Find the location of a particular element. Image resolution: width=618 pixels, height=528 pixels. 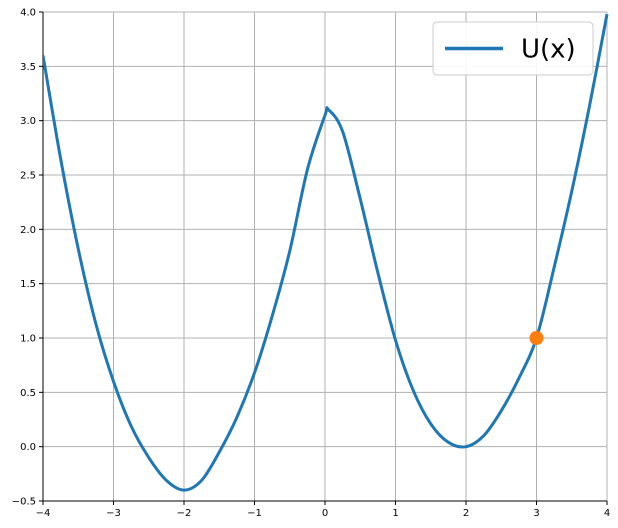

y-tick-label: 0.0 is located at coordinates (28, 447).